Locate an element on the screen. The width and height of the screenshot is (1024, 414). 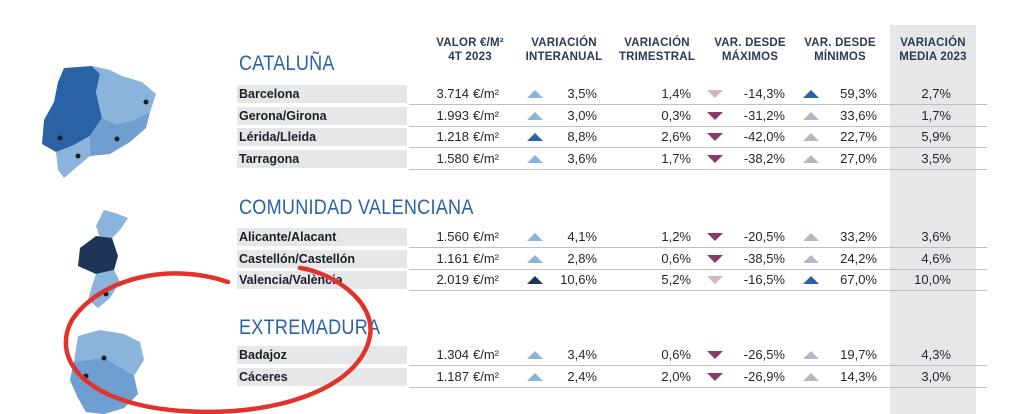
maximos-value: -20,5% is located at coordinates (764, 236).